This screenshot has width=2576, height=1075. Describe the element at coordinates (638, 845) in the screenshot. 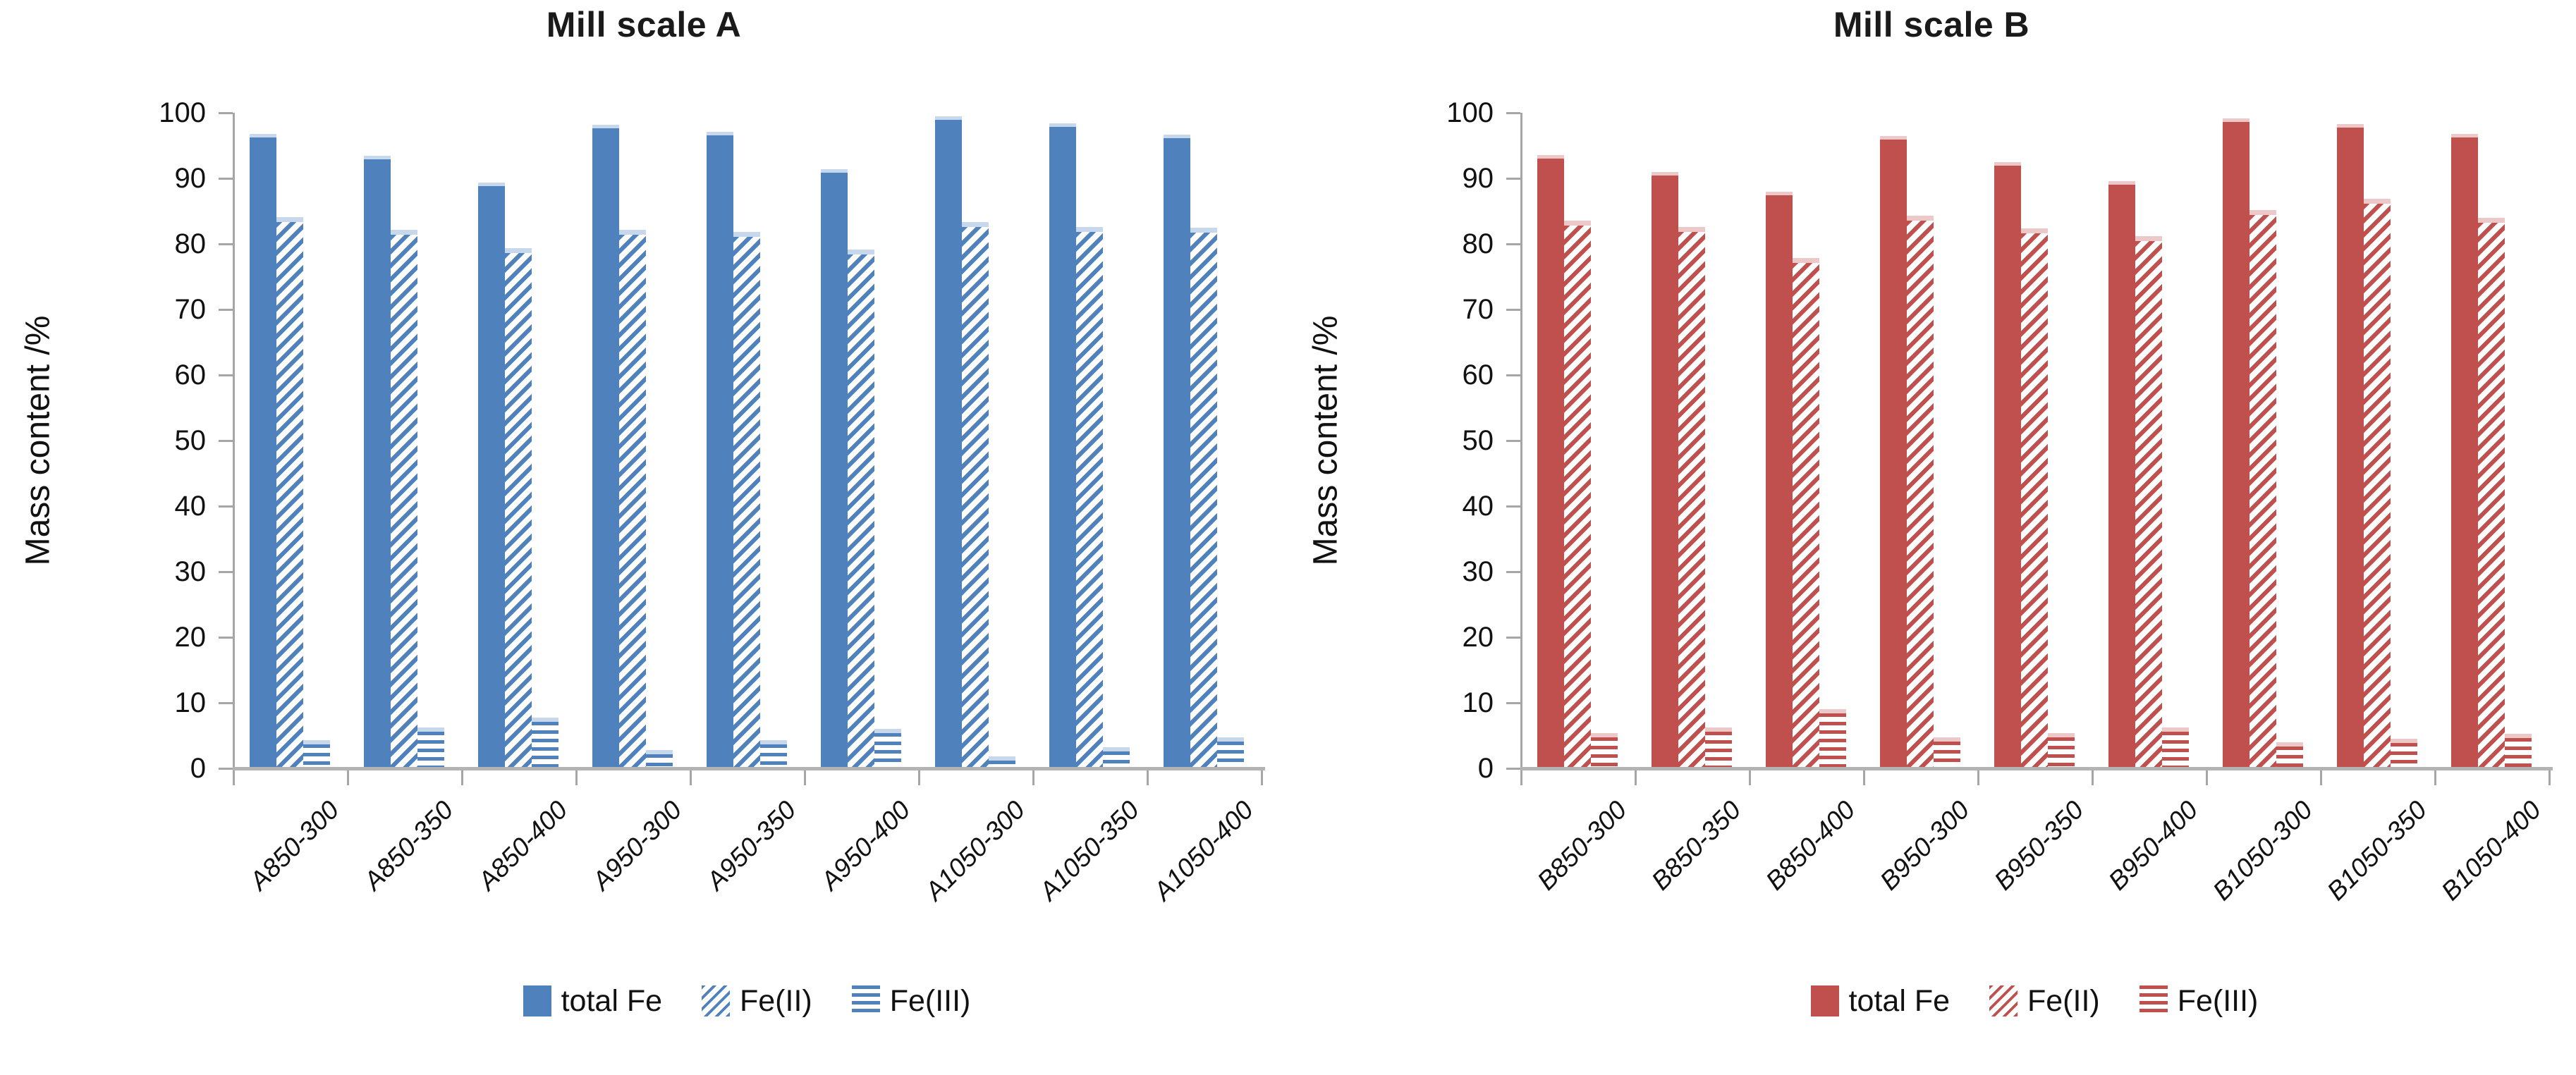

I see `x-tick-label: A950-300` at that location.